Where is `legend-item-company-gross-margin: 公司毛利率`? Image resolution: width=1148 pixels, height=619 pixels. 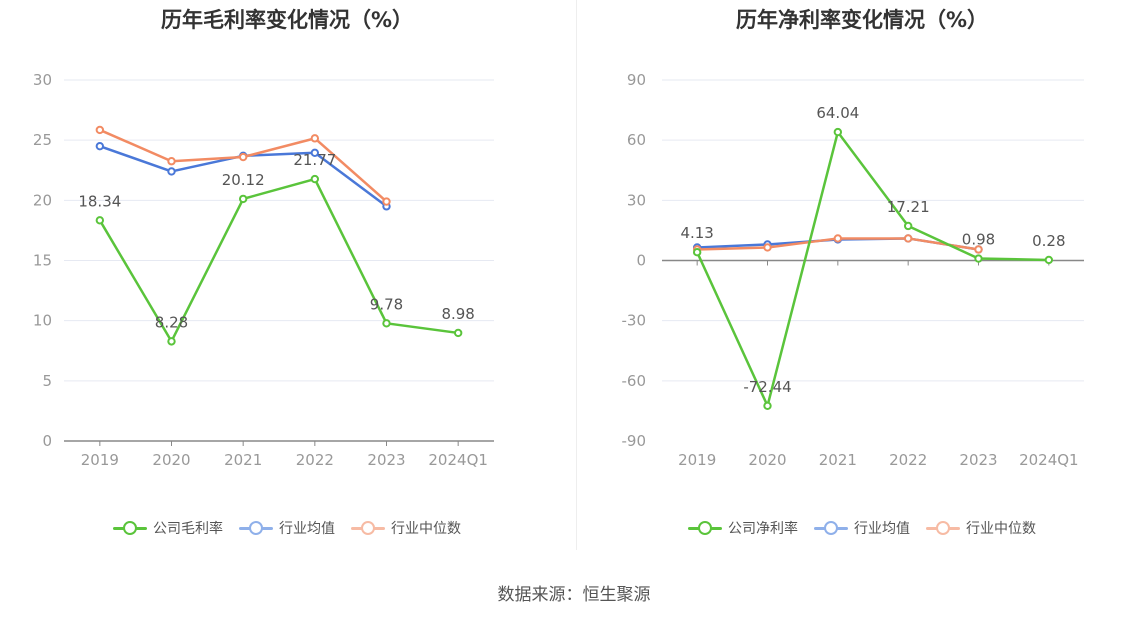 legend-item-company-gross-margin: 公司毛利率 is located at coordinates (168, 528).